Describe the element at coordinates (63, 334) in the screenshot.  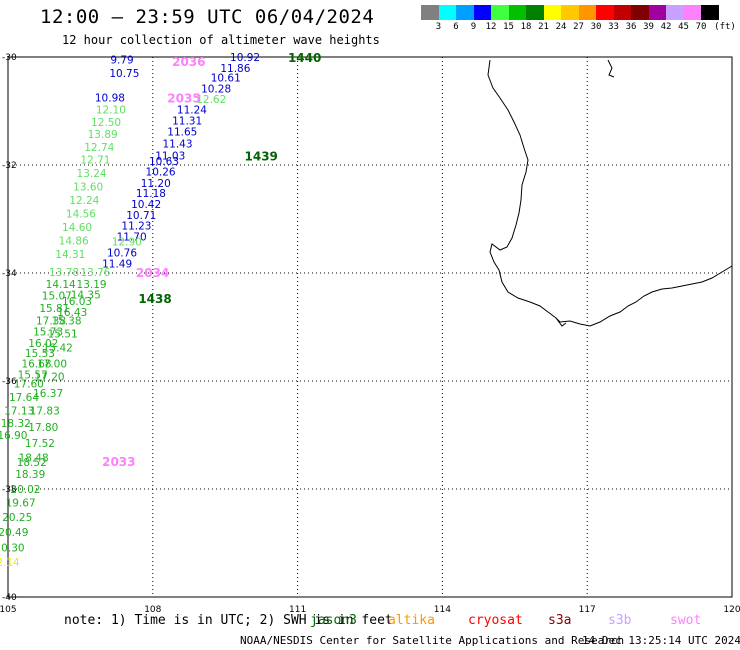
I see `wave-height-value: 15.51` at that location.